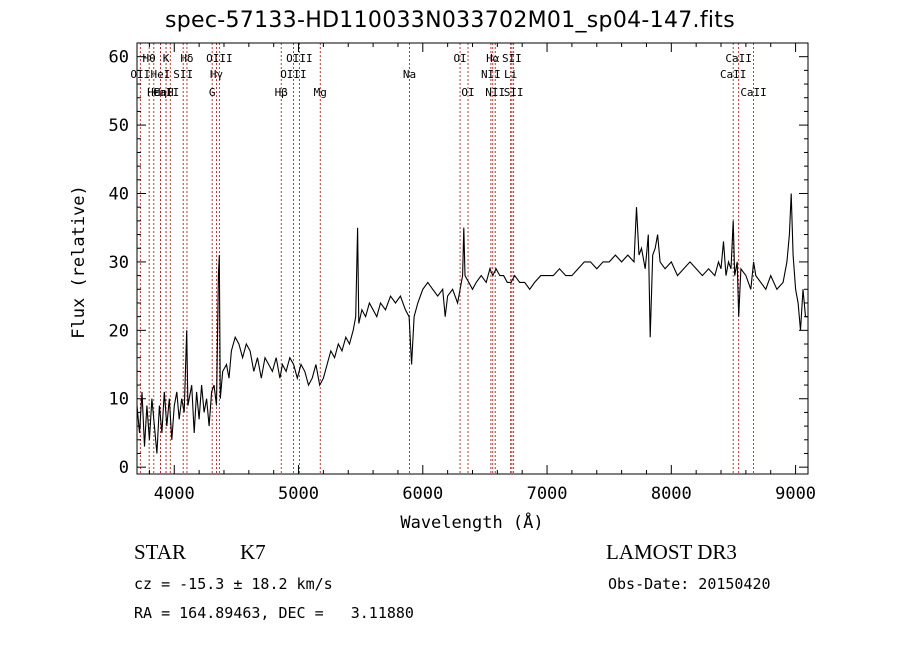  I want to click on y-tick-label: 40, so click(119, 195).